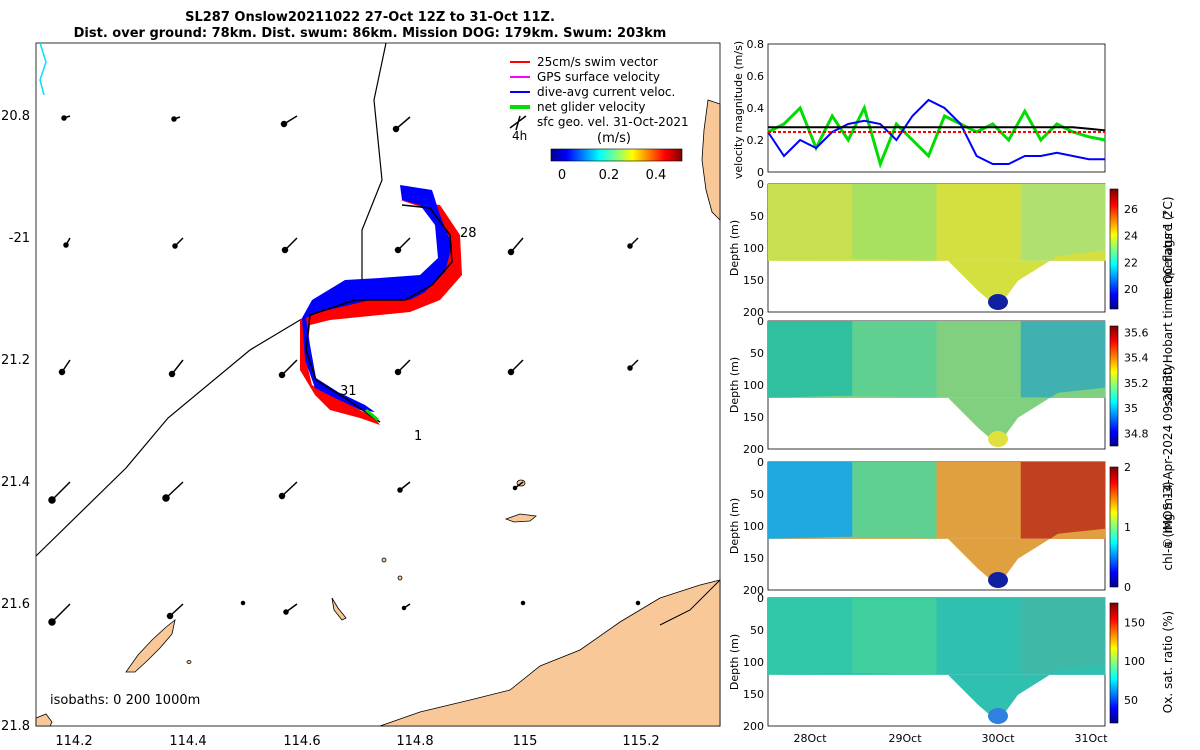 The height and width of the screenshot is (750, 1200). What do you see at coordinates (810, 738) in the screenshot?
I see `time-tick: 28Oct` at bounding box center [810, 738].